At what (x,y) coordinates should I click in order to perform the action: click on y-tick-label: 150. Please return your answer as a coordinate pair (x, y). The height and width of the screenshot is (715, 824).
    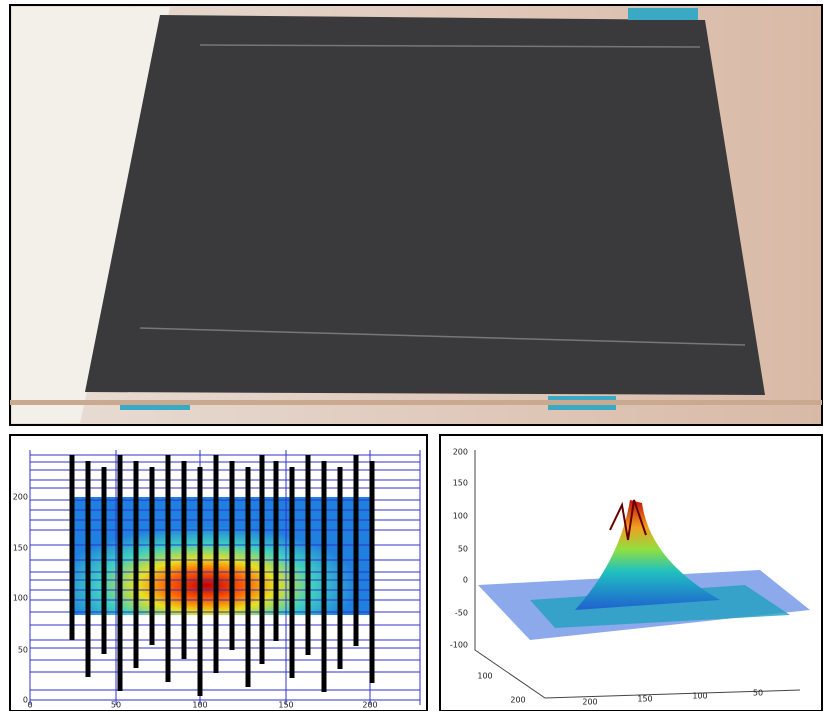
    Looking at the image, I should click on (20, 548).